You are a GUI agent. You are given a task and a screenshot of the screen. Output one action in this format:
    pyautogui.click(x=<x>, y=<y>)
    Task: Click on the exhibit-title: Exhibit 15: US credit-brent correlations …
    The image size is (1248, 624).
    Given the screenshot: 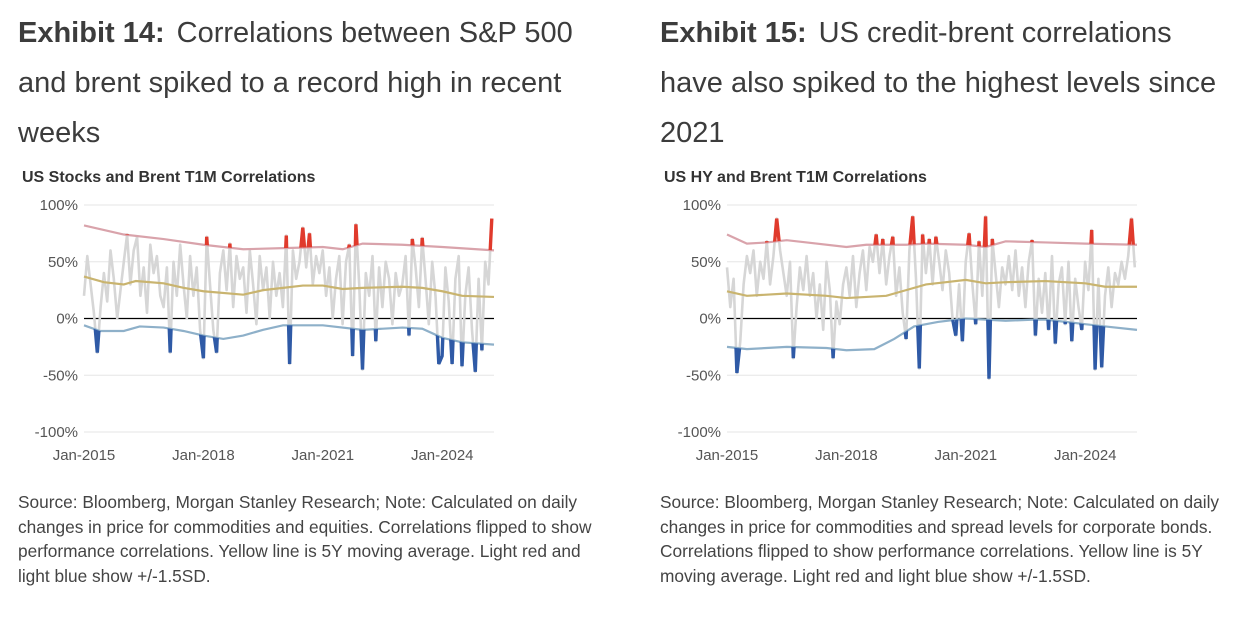 What is the action you would take?
    pyautogui.click(x=950, y=83)
    